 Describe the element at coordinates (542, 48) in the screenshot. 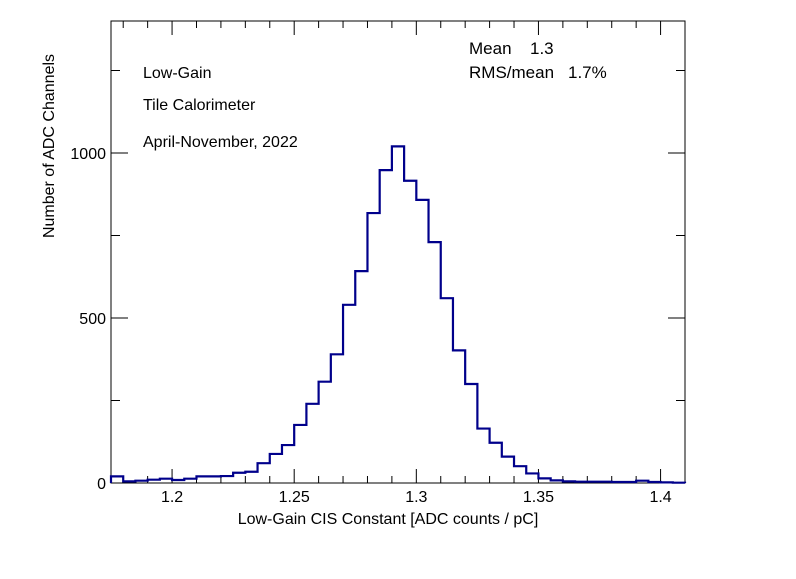

I see `stats-mean-value: 1.3` at that location.